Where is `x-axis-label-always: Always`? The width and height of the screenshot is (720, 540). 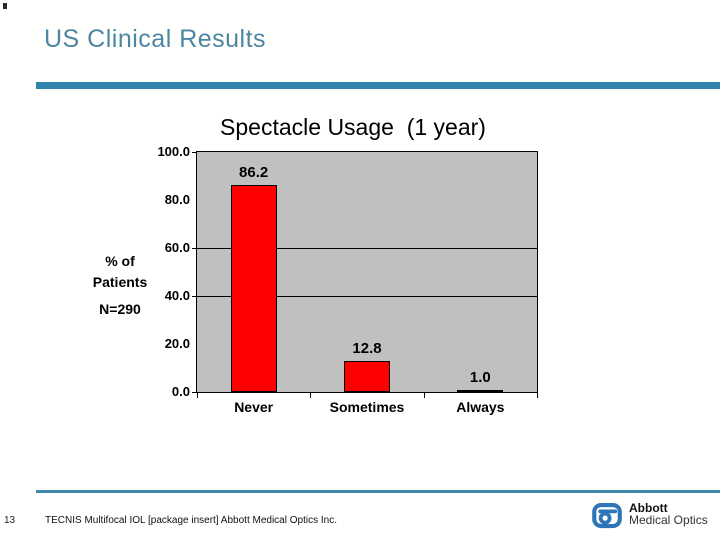 x-axis-label-always: Always is located at coordinates (480, 407).